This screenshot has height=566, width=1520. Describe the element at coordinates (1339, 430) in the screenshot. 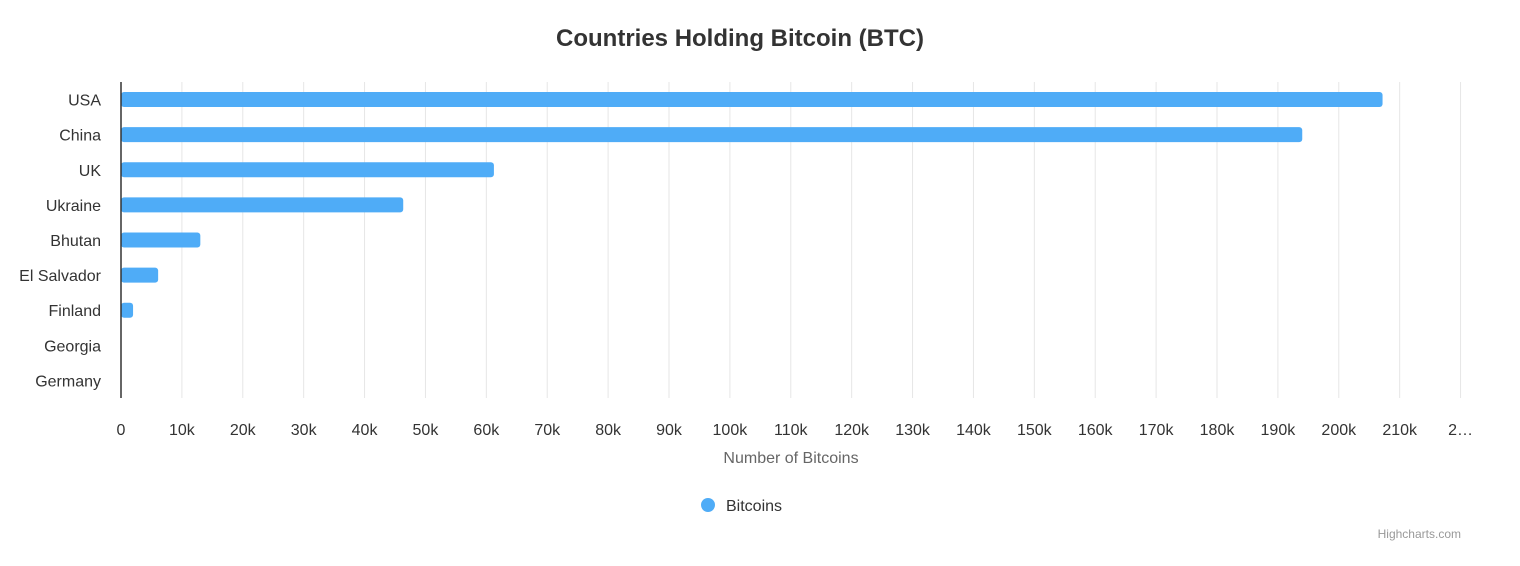

I see `x-tick-label: 200k` at that location.